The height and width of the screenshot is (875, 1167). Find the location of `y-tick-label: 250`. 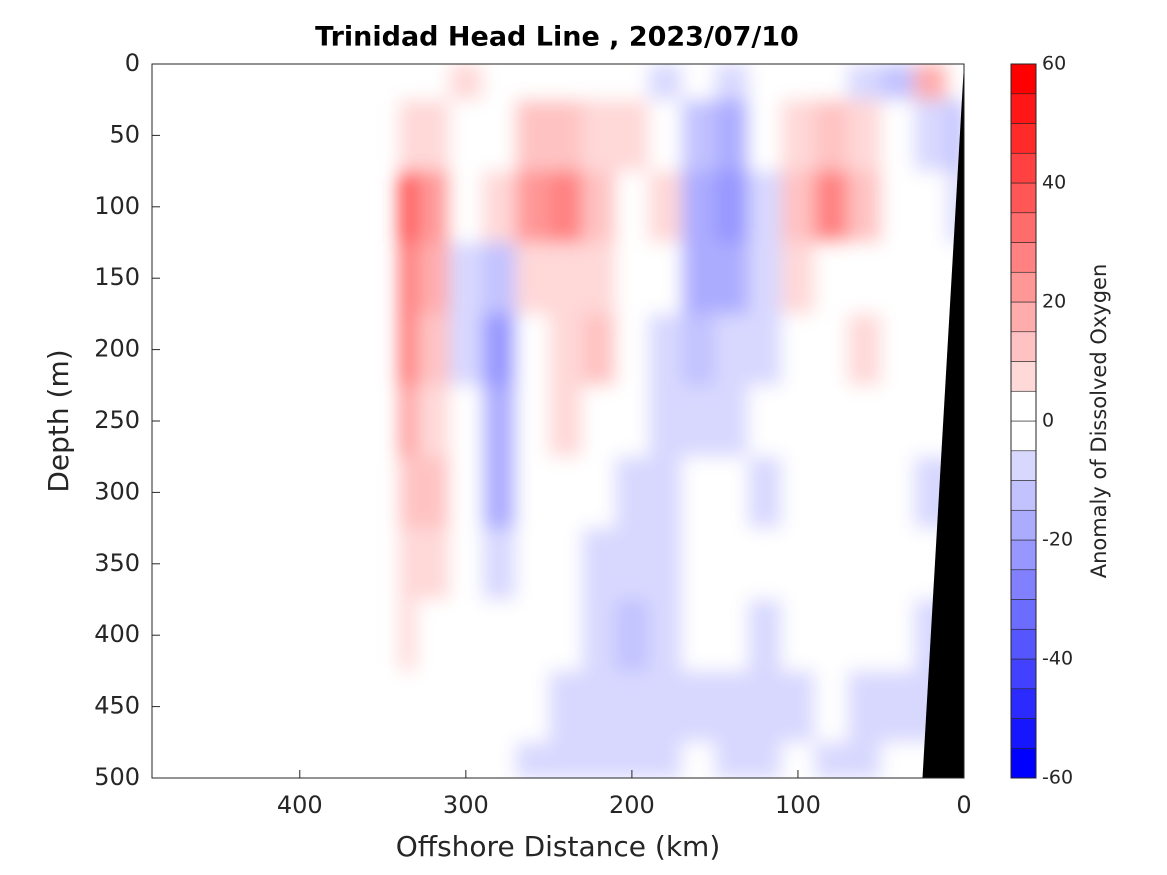

y-tick-label: 250 is located at coordinates (117, 420).